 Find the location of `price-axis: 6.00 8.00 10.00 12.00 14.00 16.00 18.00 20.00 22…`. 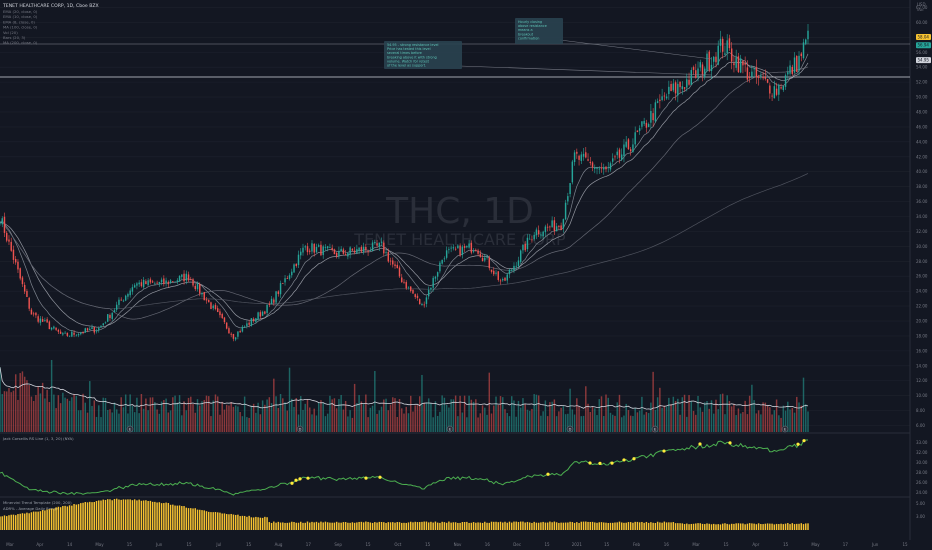

price-axis: 6.00 8.00 10.00 12.00 14.00 16.00 18.00 20.00 22… is located at coordinates (922, 216).